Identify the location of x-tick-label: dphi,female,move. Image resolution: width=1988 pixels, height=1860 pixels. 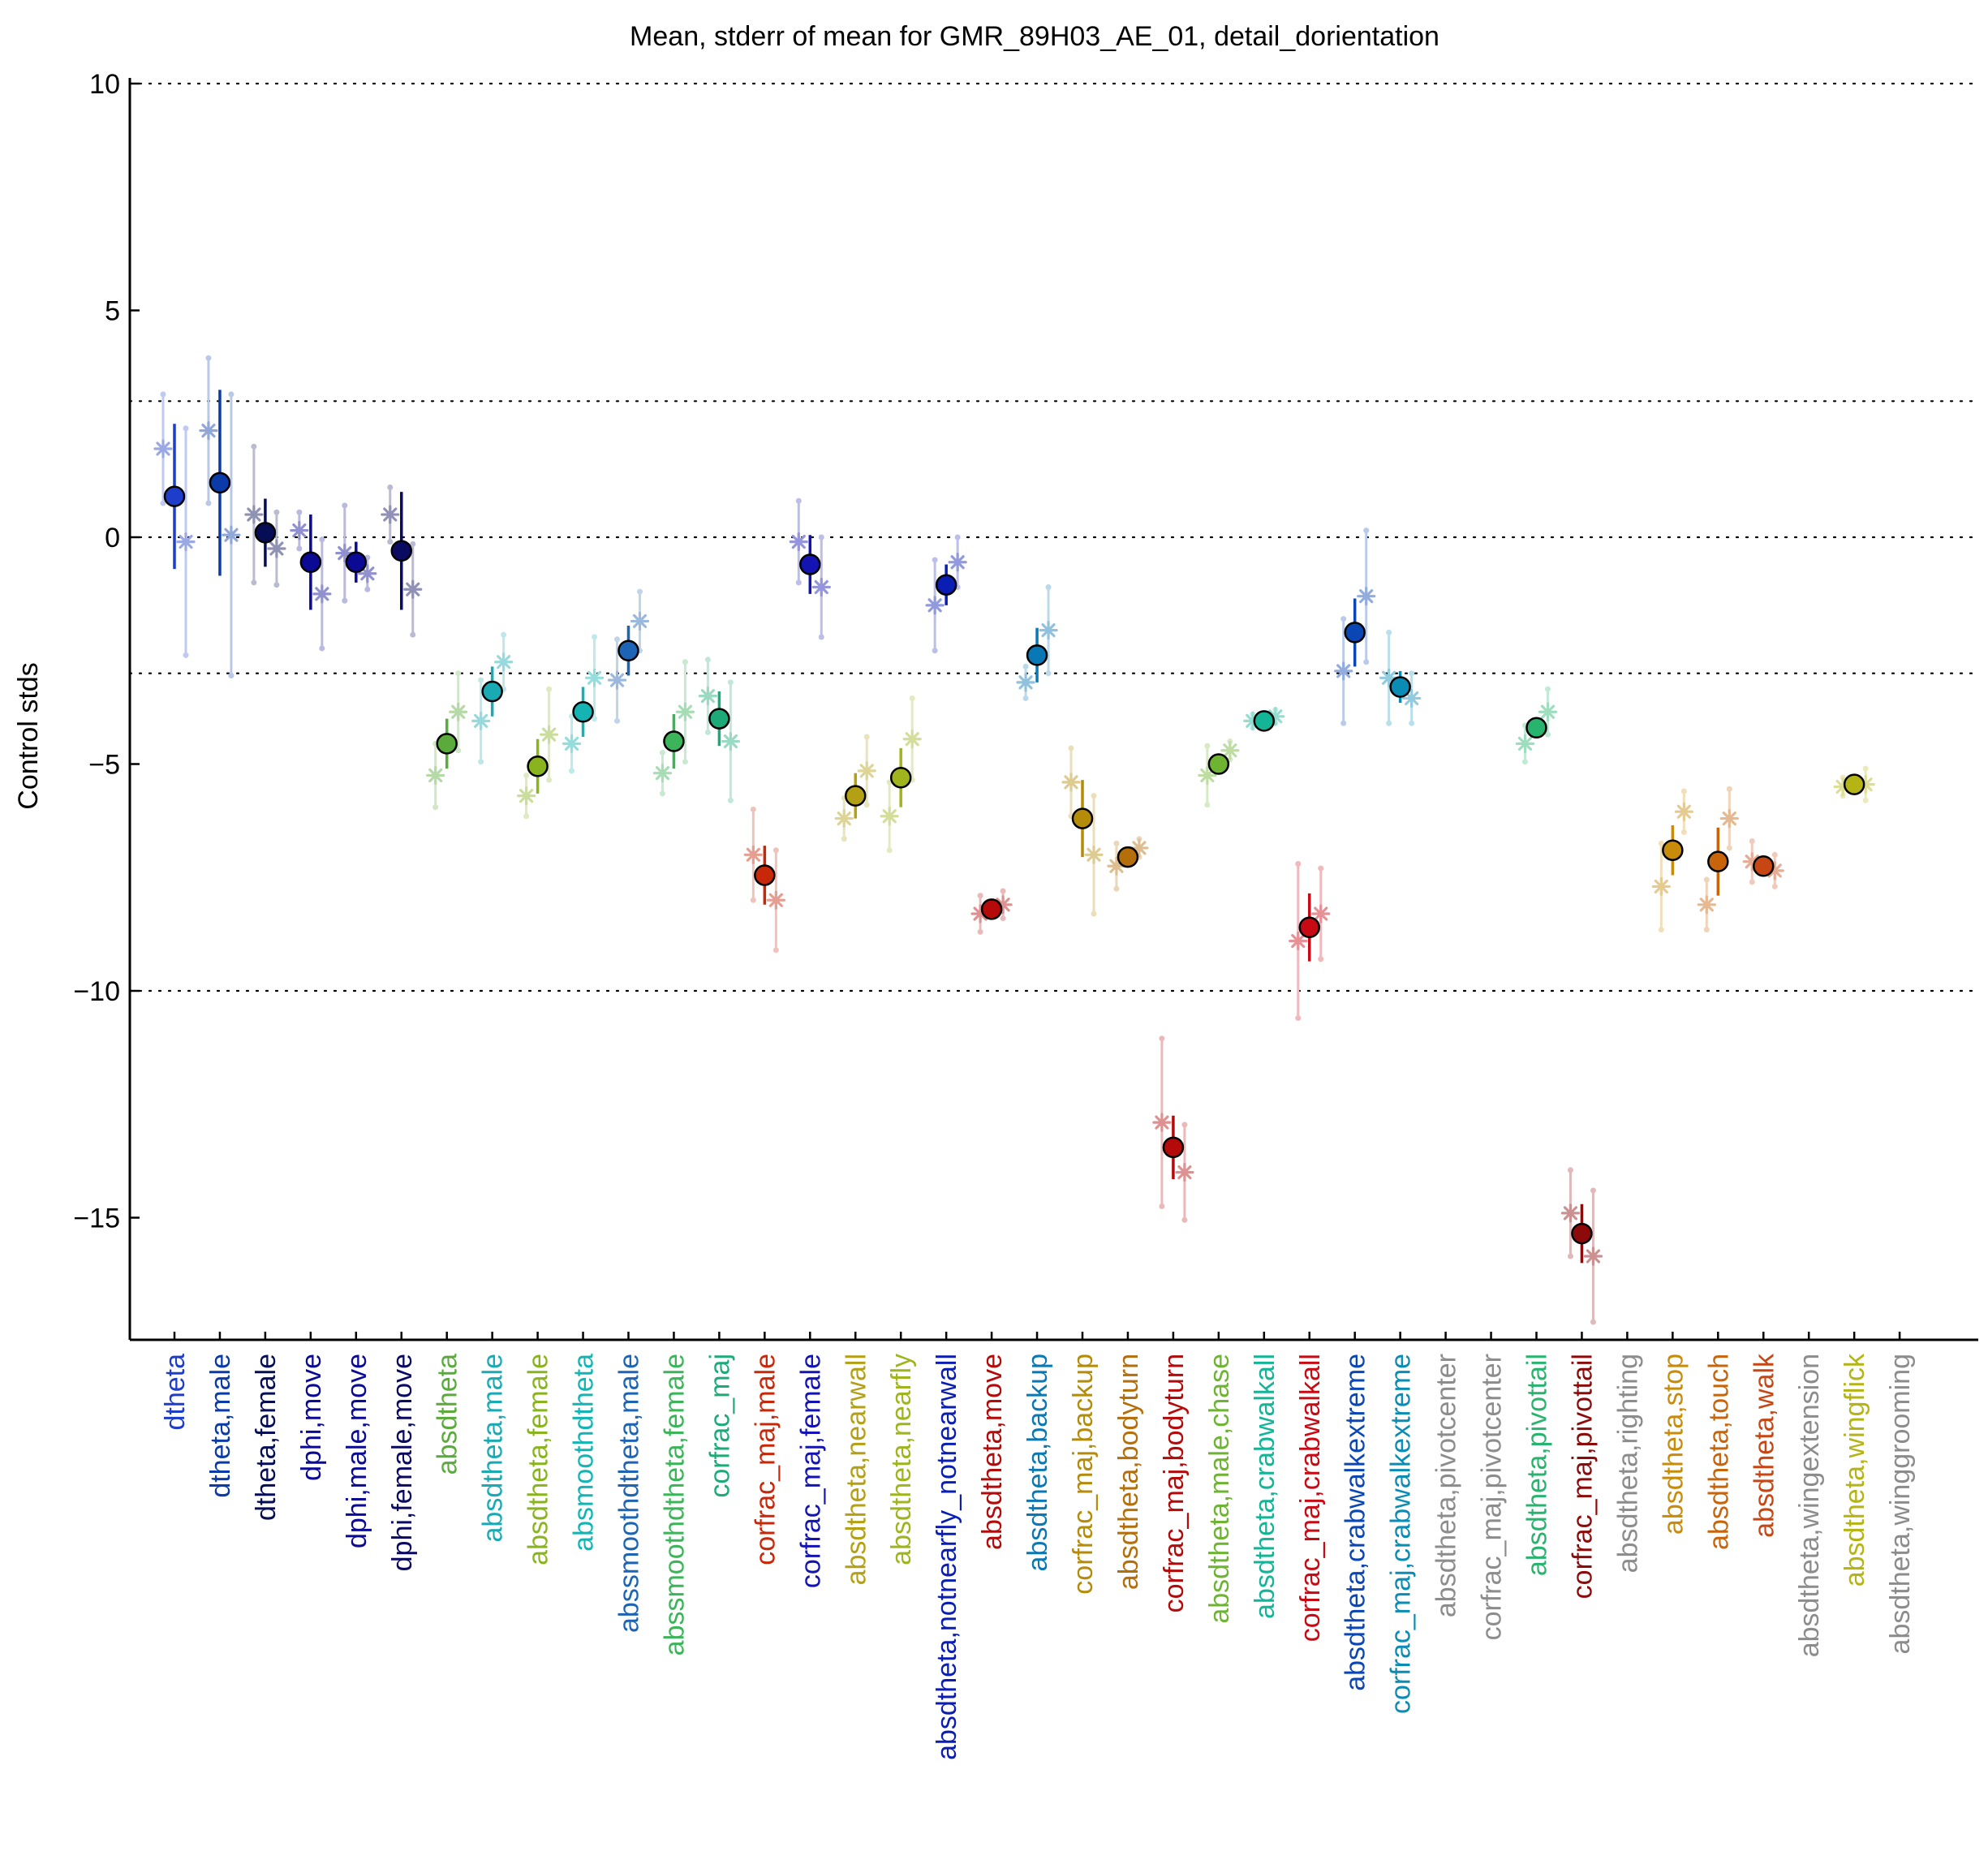
(402, 1462).